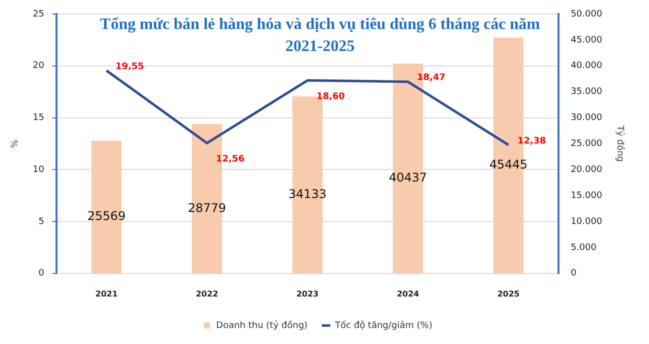  What do you see at coordinates (620, 143) in the screenshot?
I see `y2-axis-title: Tỷ đồng` at bounding box center [620, 143].